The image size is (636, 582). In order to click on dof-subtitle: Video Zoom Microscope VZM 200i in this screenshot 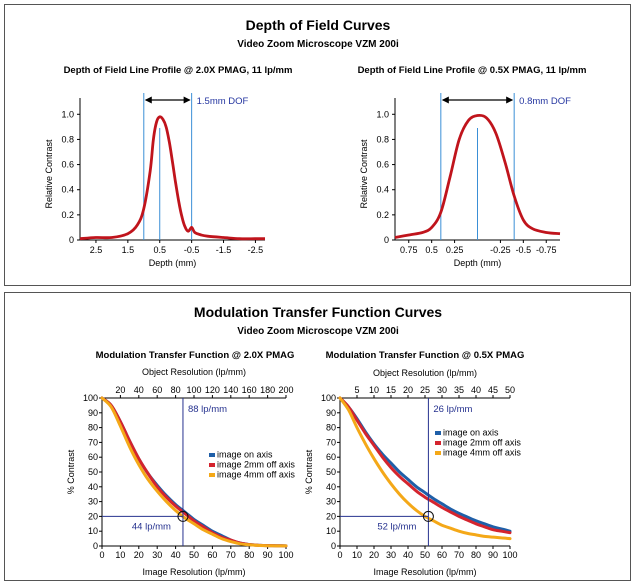, I will do `click(318, 44)`.